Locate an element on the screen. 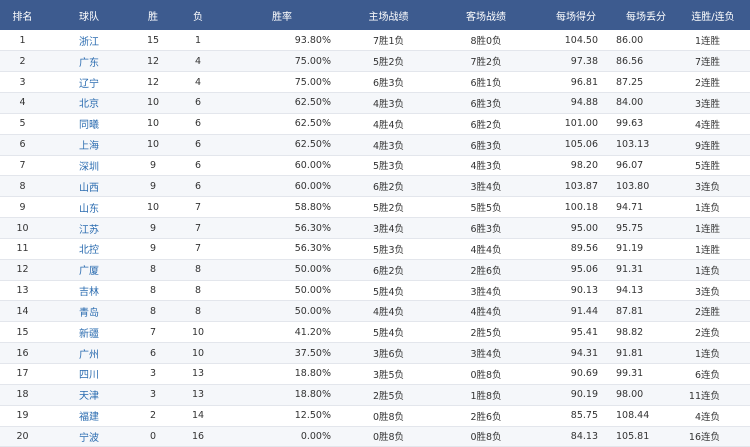  team-link: 山西 is located at coordinates (89, 188).